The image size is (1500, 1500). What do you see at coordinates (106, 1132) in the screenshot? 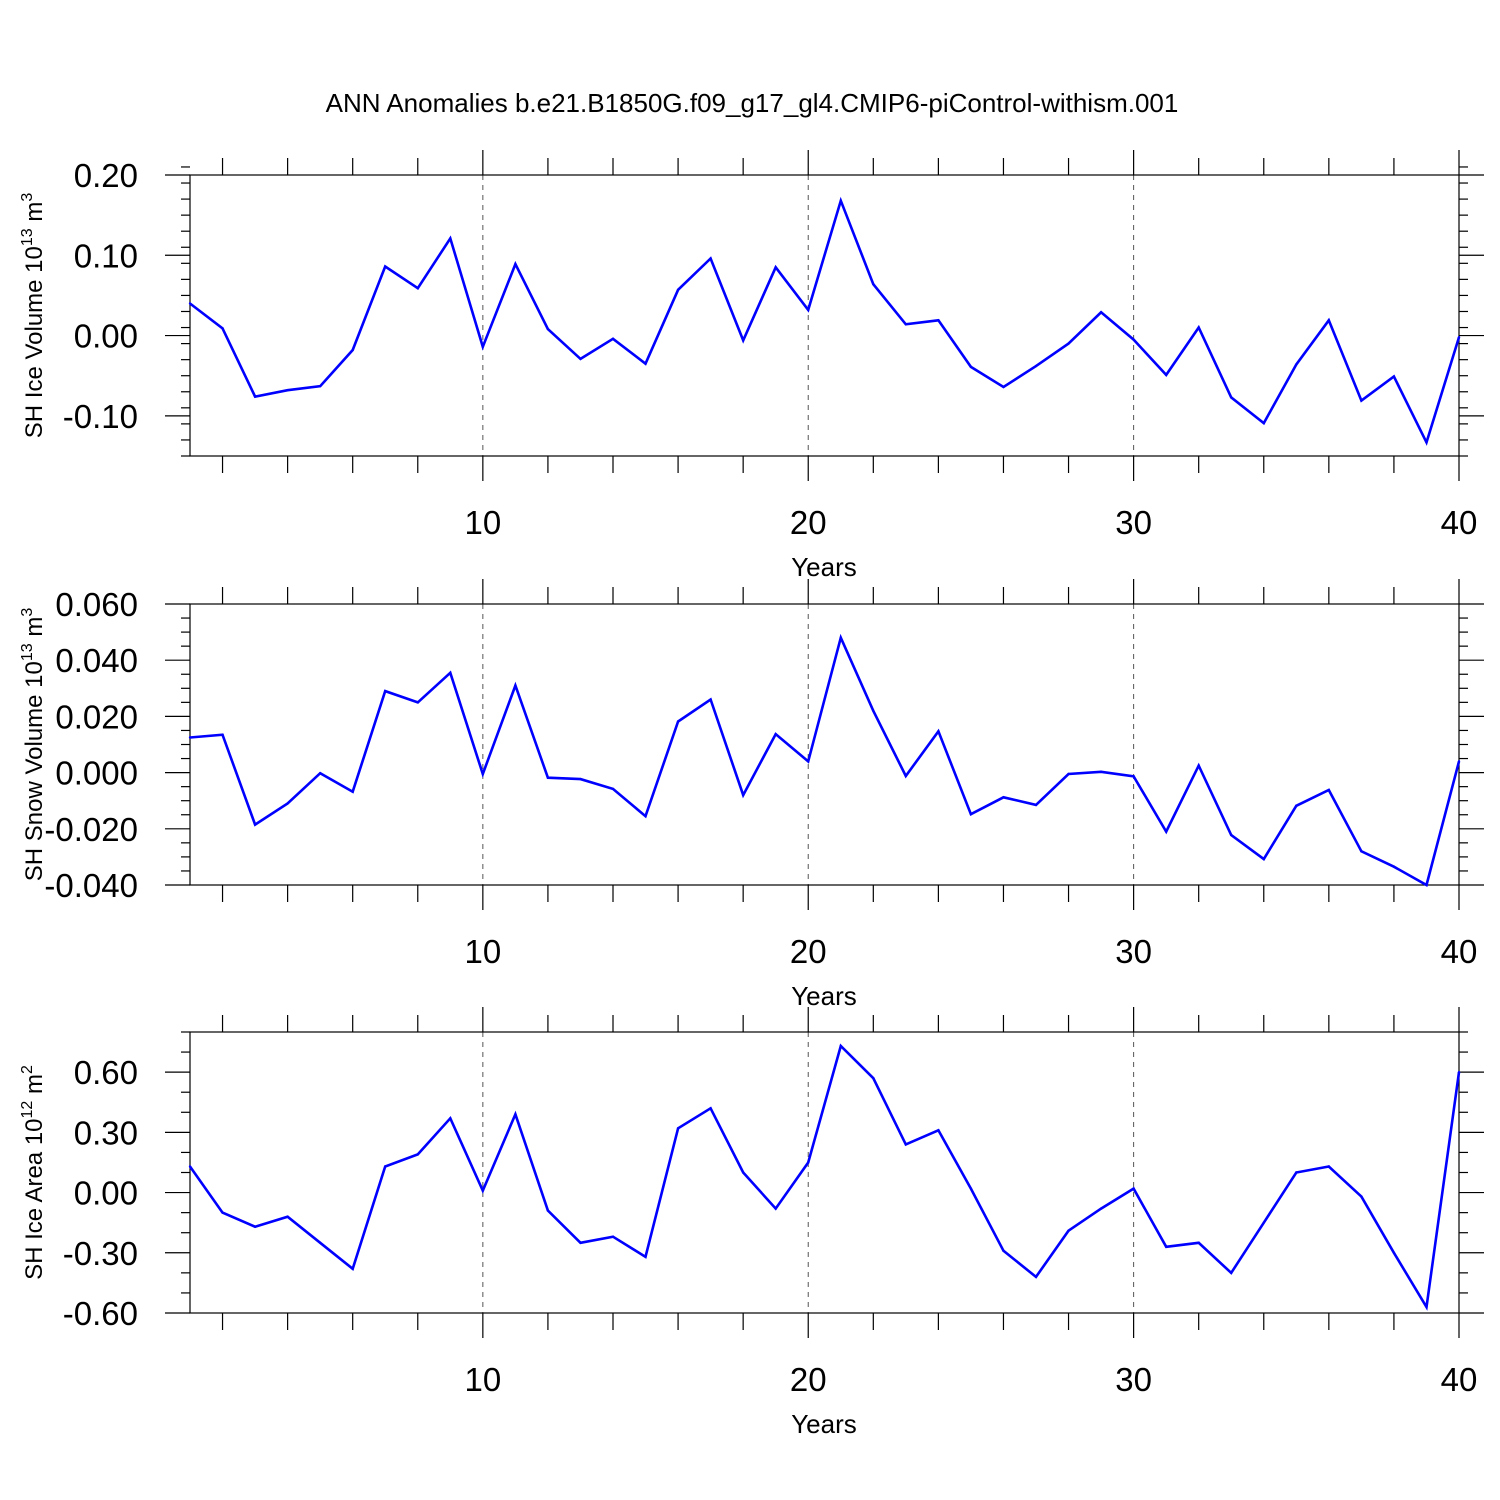
I see `y-tick-label: 0.30` at bounding box center [106, 1132].